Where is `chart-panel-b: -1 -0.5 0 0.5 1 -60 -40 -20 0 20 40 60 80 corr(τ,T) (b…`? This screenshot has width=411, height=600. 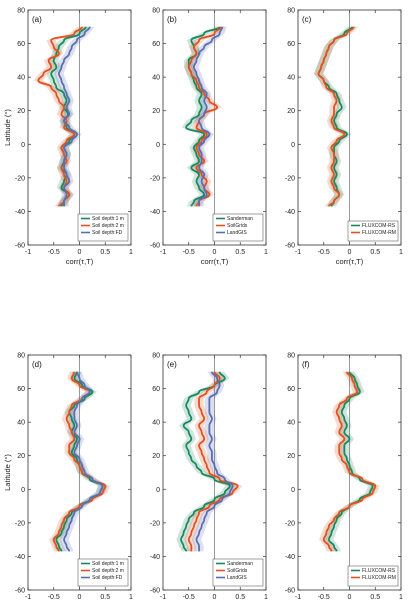 chart-panel-b: -1 -0.5 0 0.5 1 -60 -40 -20 0 20 40 60 80 corr(τ,T) (b… is located at coordinates (209, 137).